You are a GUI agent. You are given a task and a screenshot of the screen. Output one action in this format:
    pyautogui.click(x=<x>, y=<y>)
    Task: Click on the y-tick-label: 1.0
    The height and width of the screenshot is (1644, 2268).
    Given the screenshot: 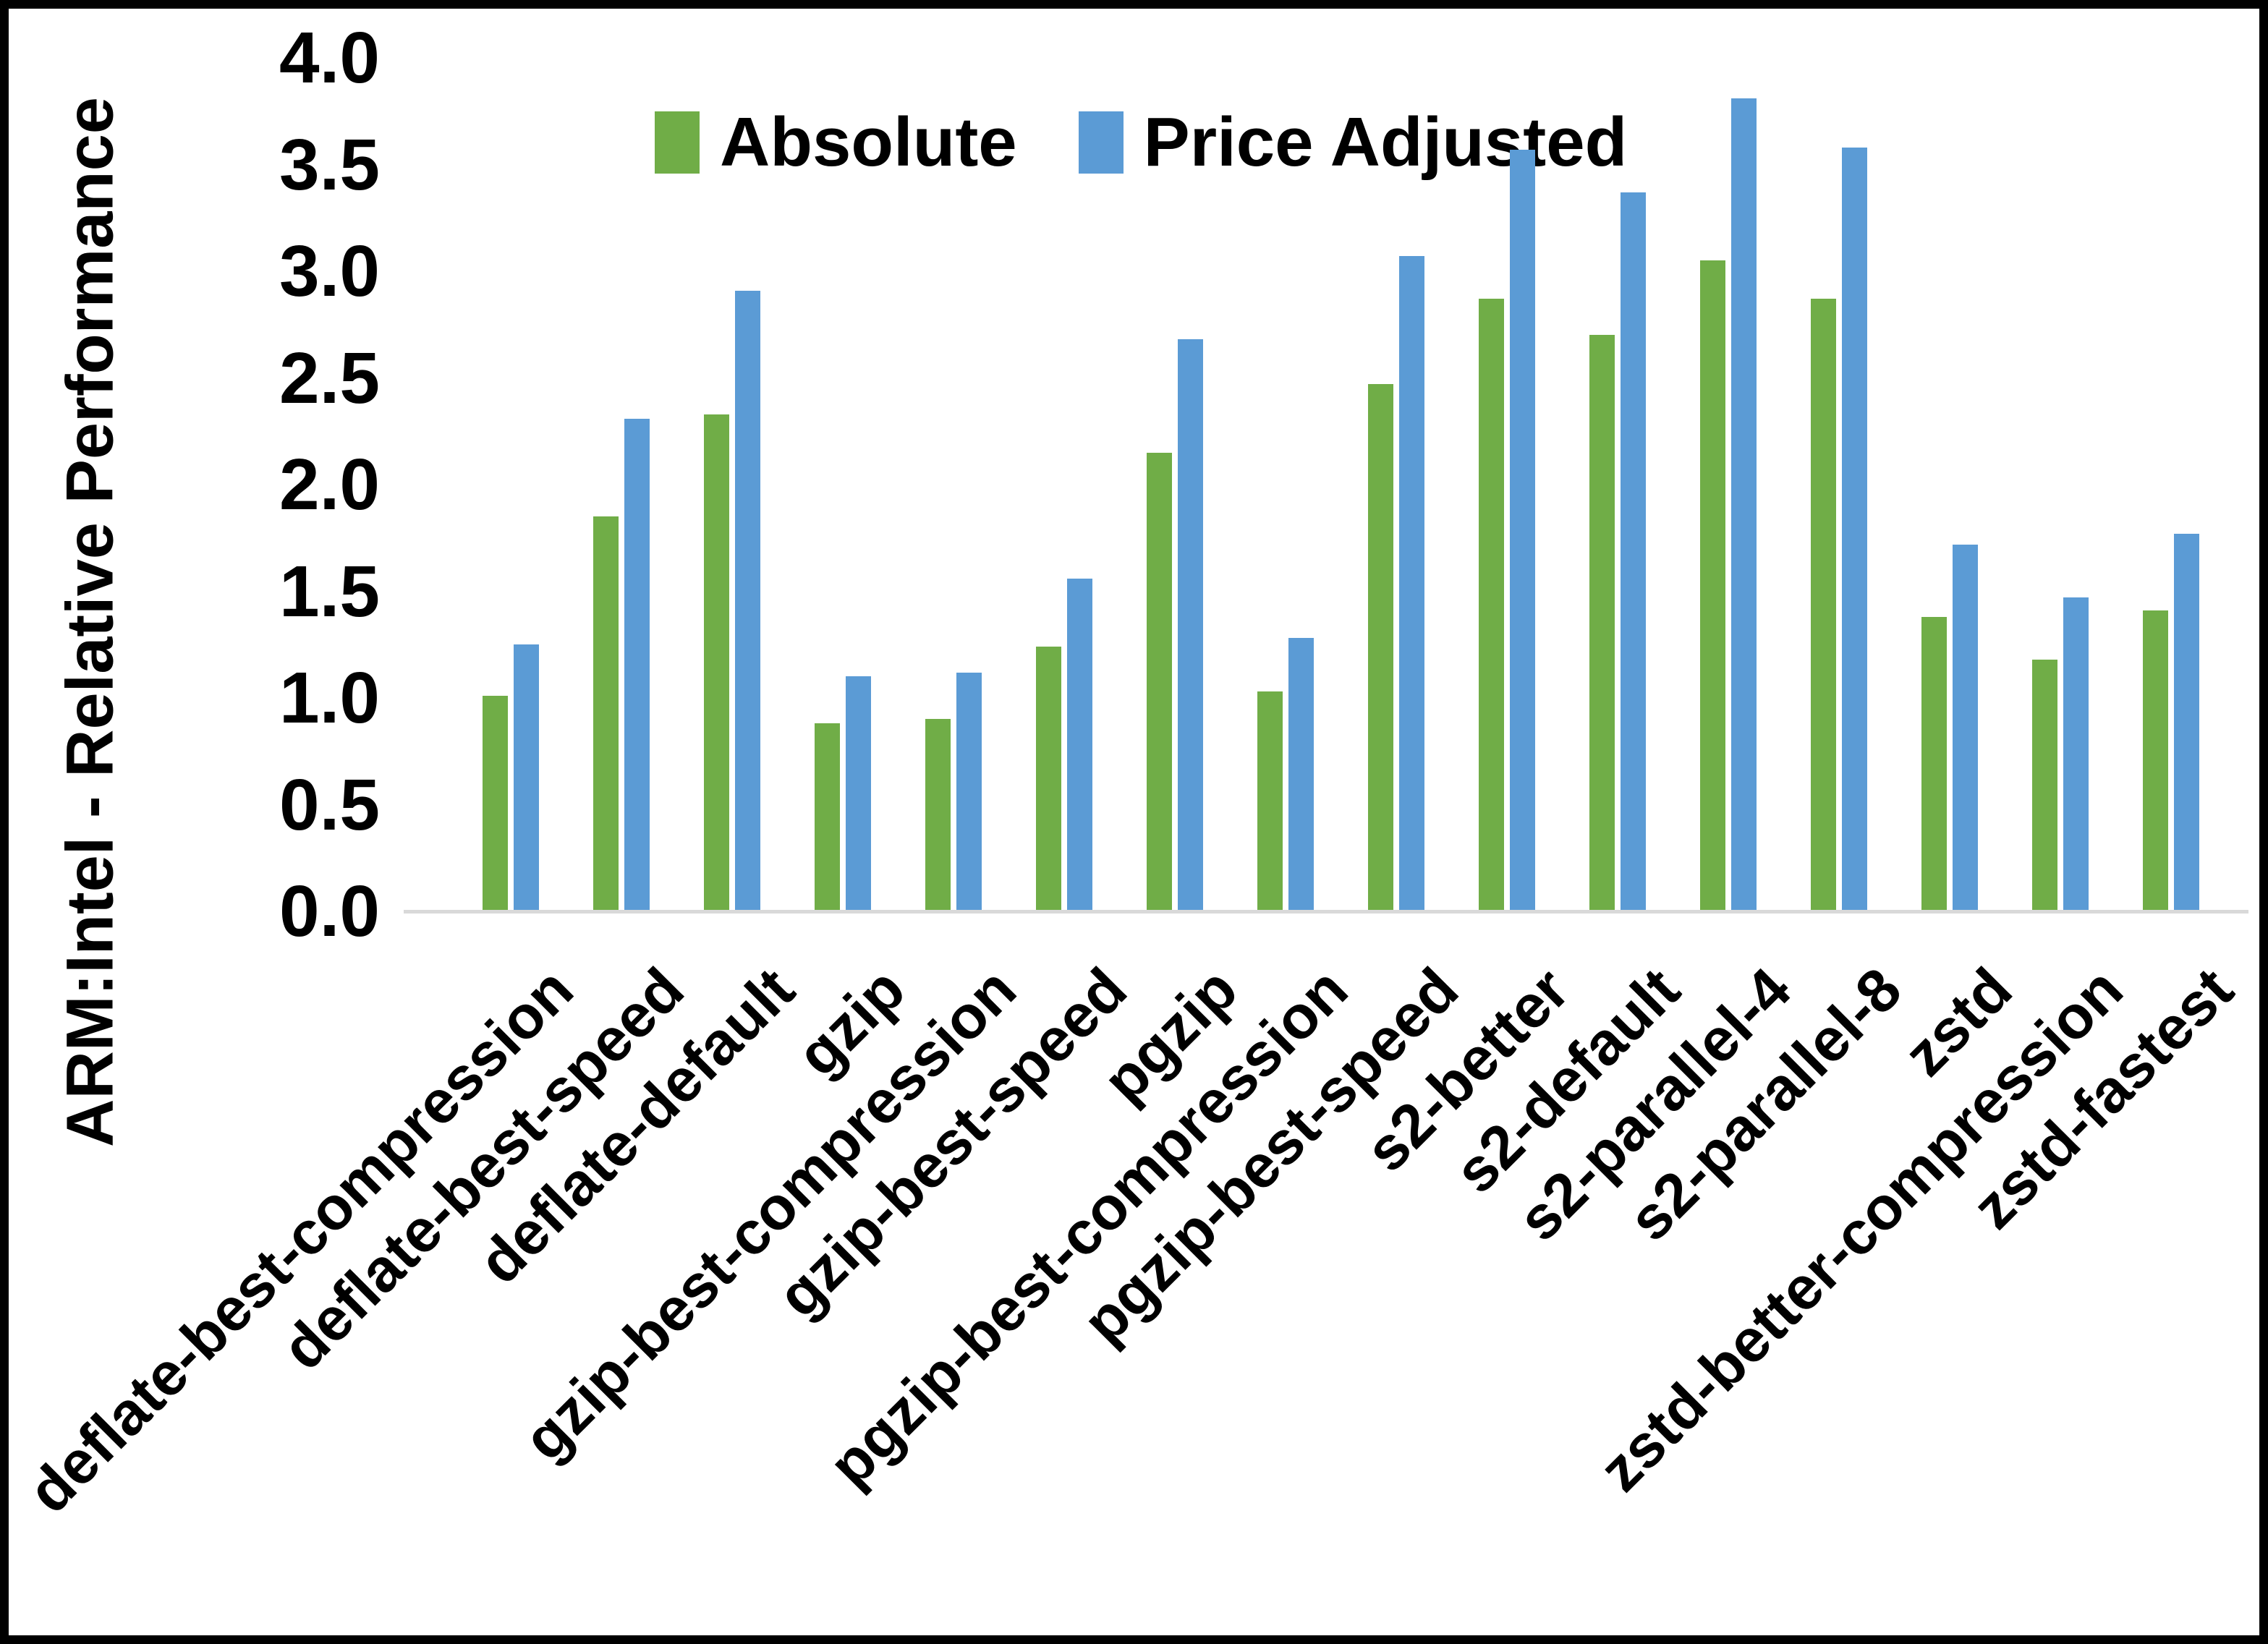 What is the action you would take?
    pyautogui.click(x=329, y=697)
    